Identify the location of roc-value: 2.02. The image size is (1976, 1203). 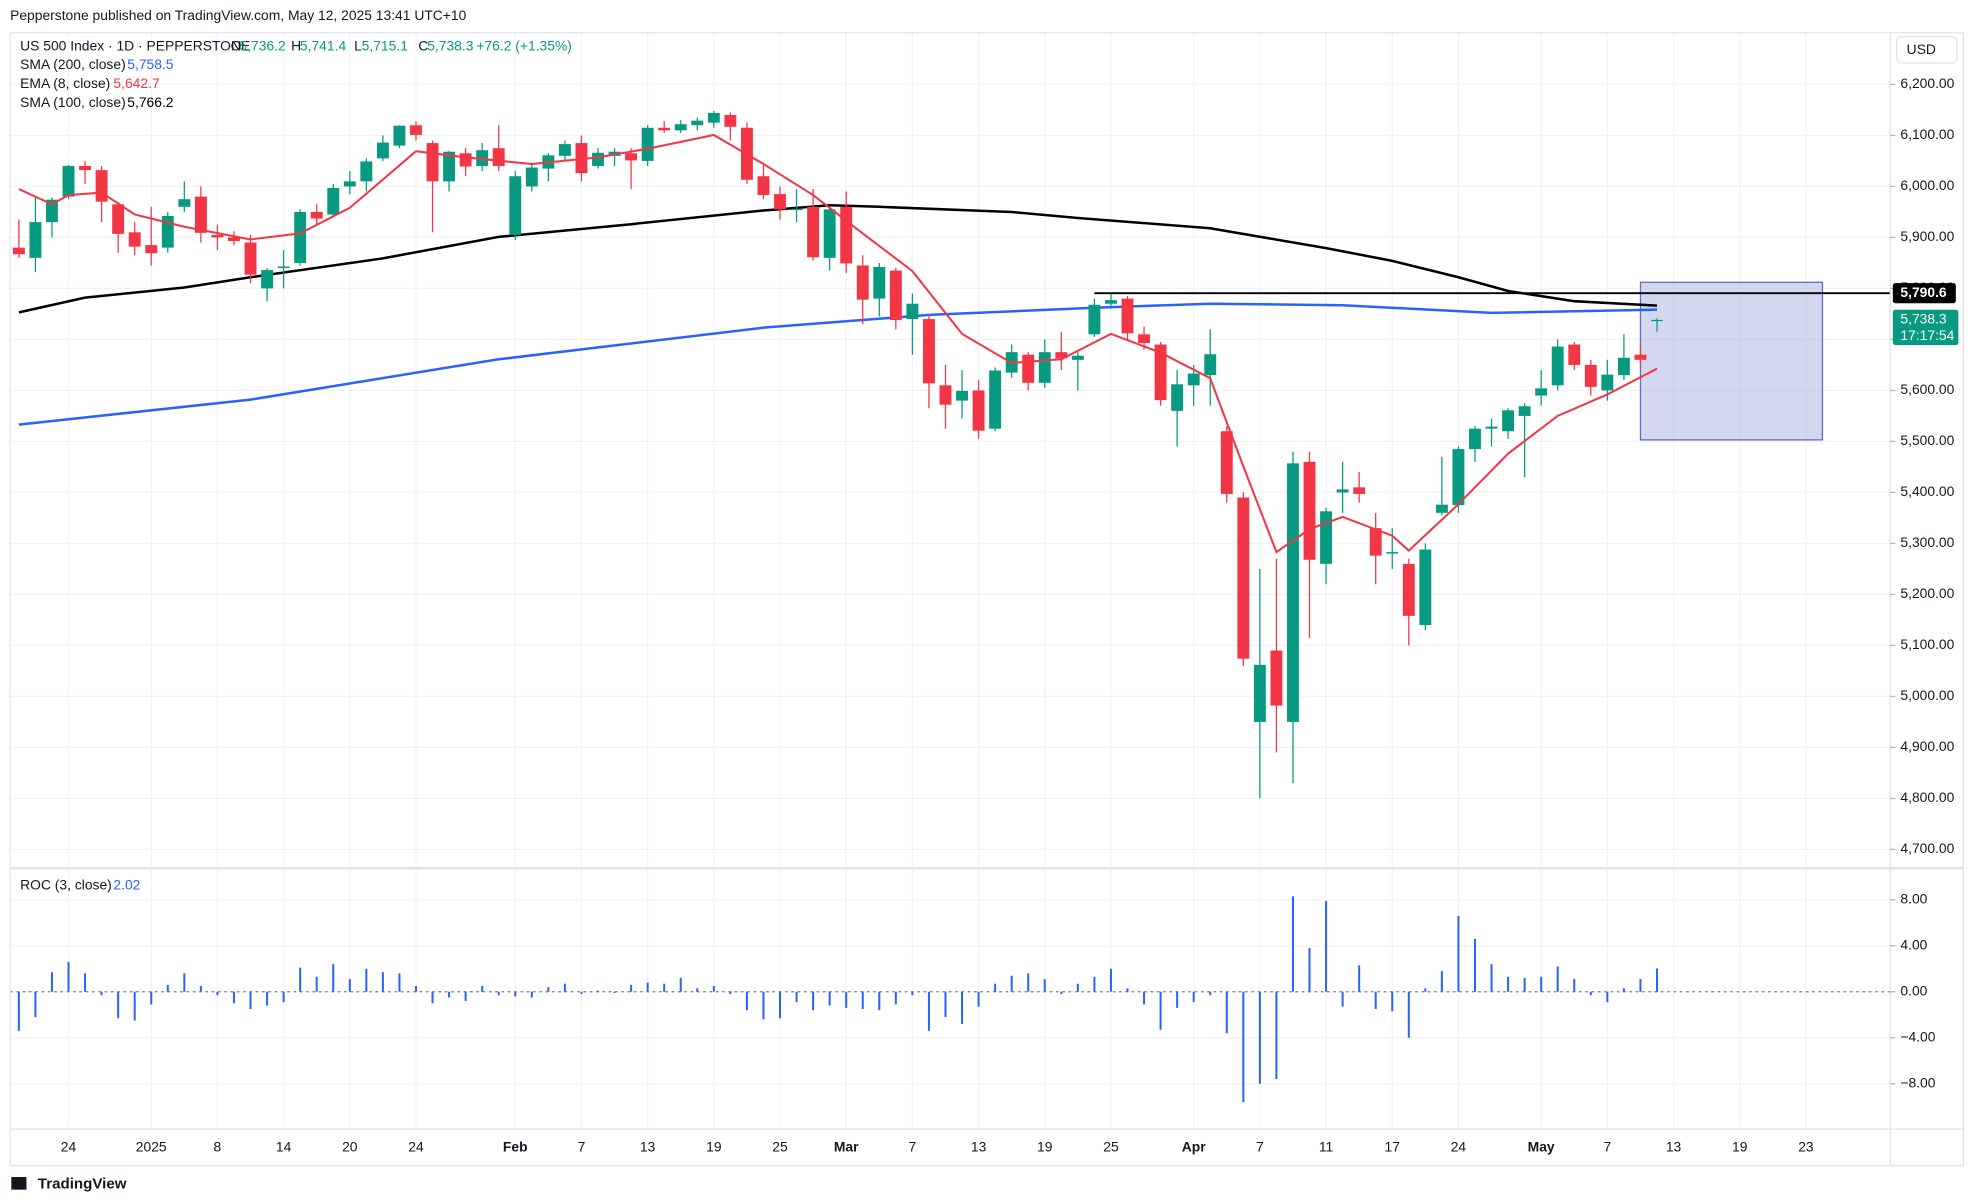
(126, 885).